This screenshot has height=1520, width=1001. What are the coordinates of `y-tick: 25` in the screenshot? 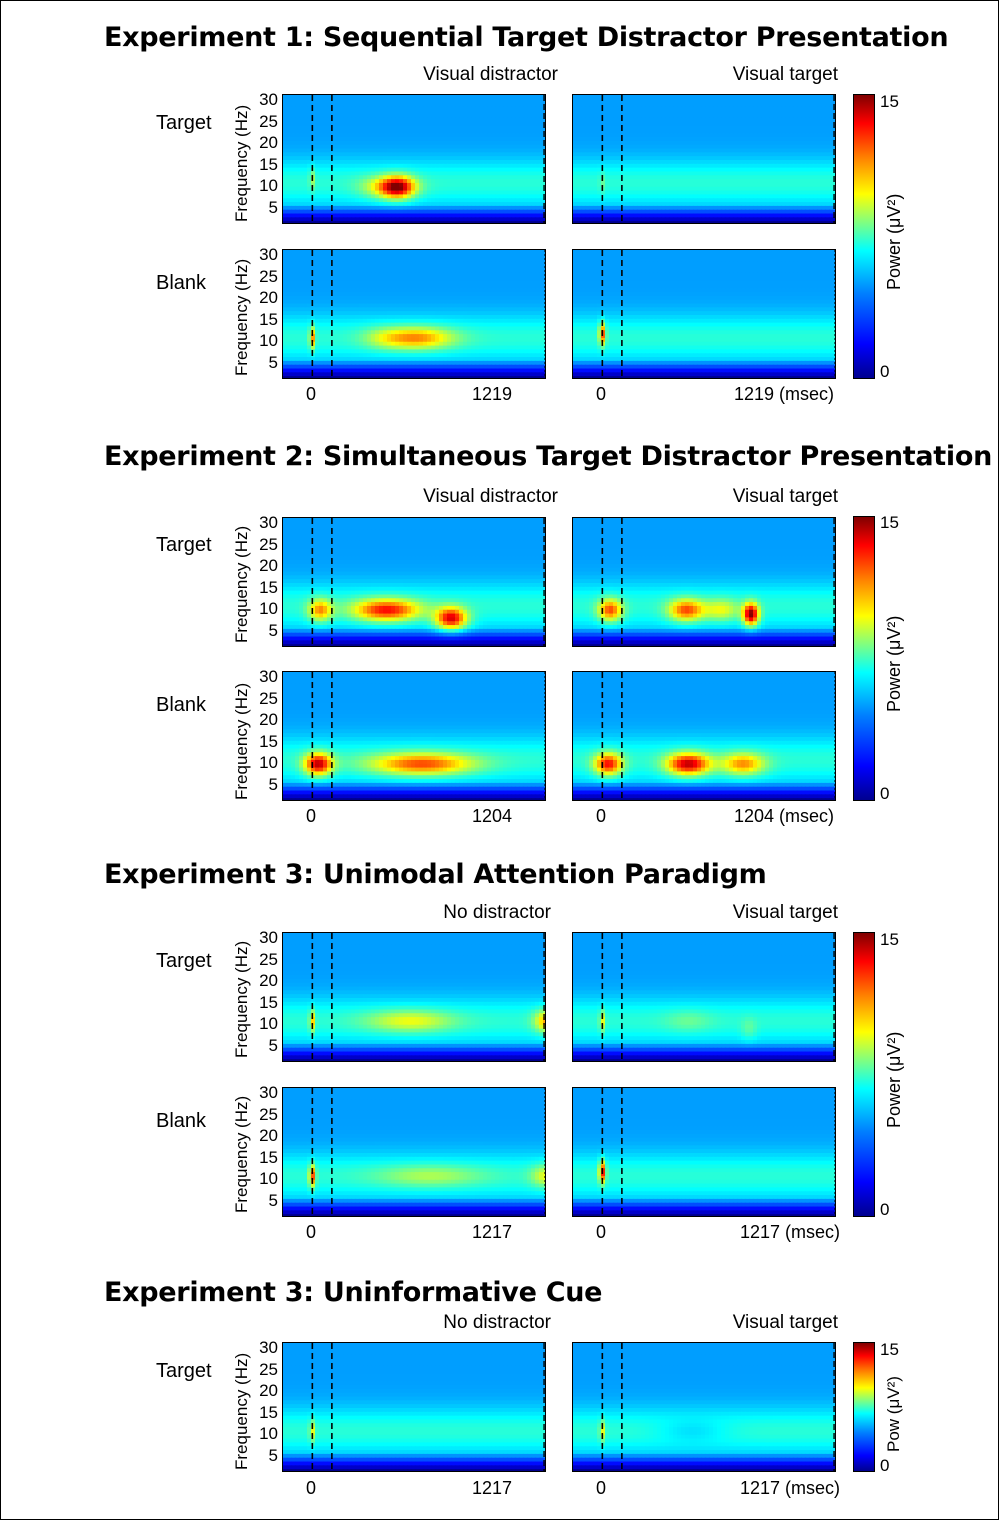 It's located at (263, 959).